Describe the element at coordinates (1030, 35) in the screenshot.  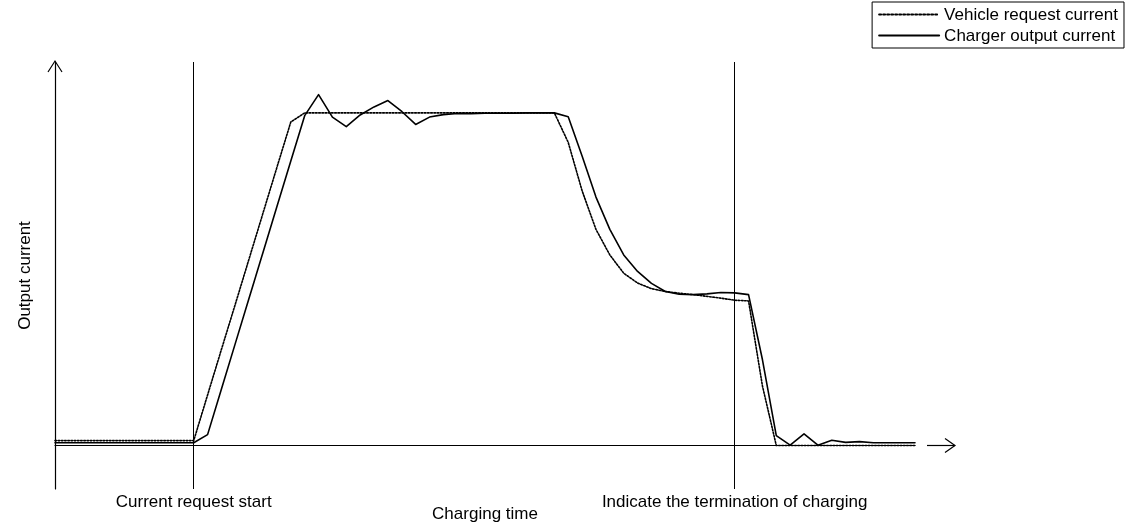
I see `legend-label: Charger output current` at that location.